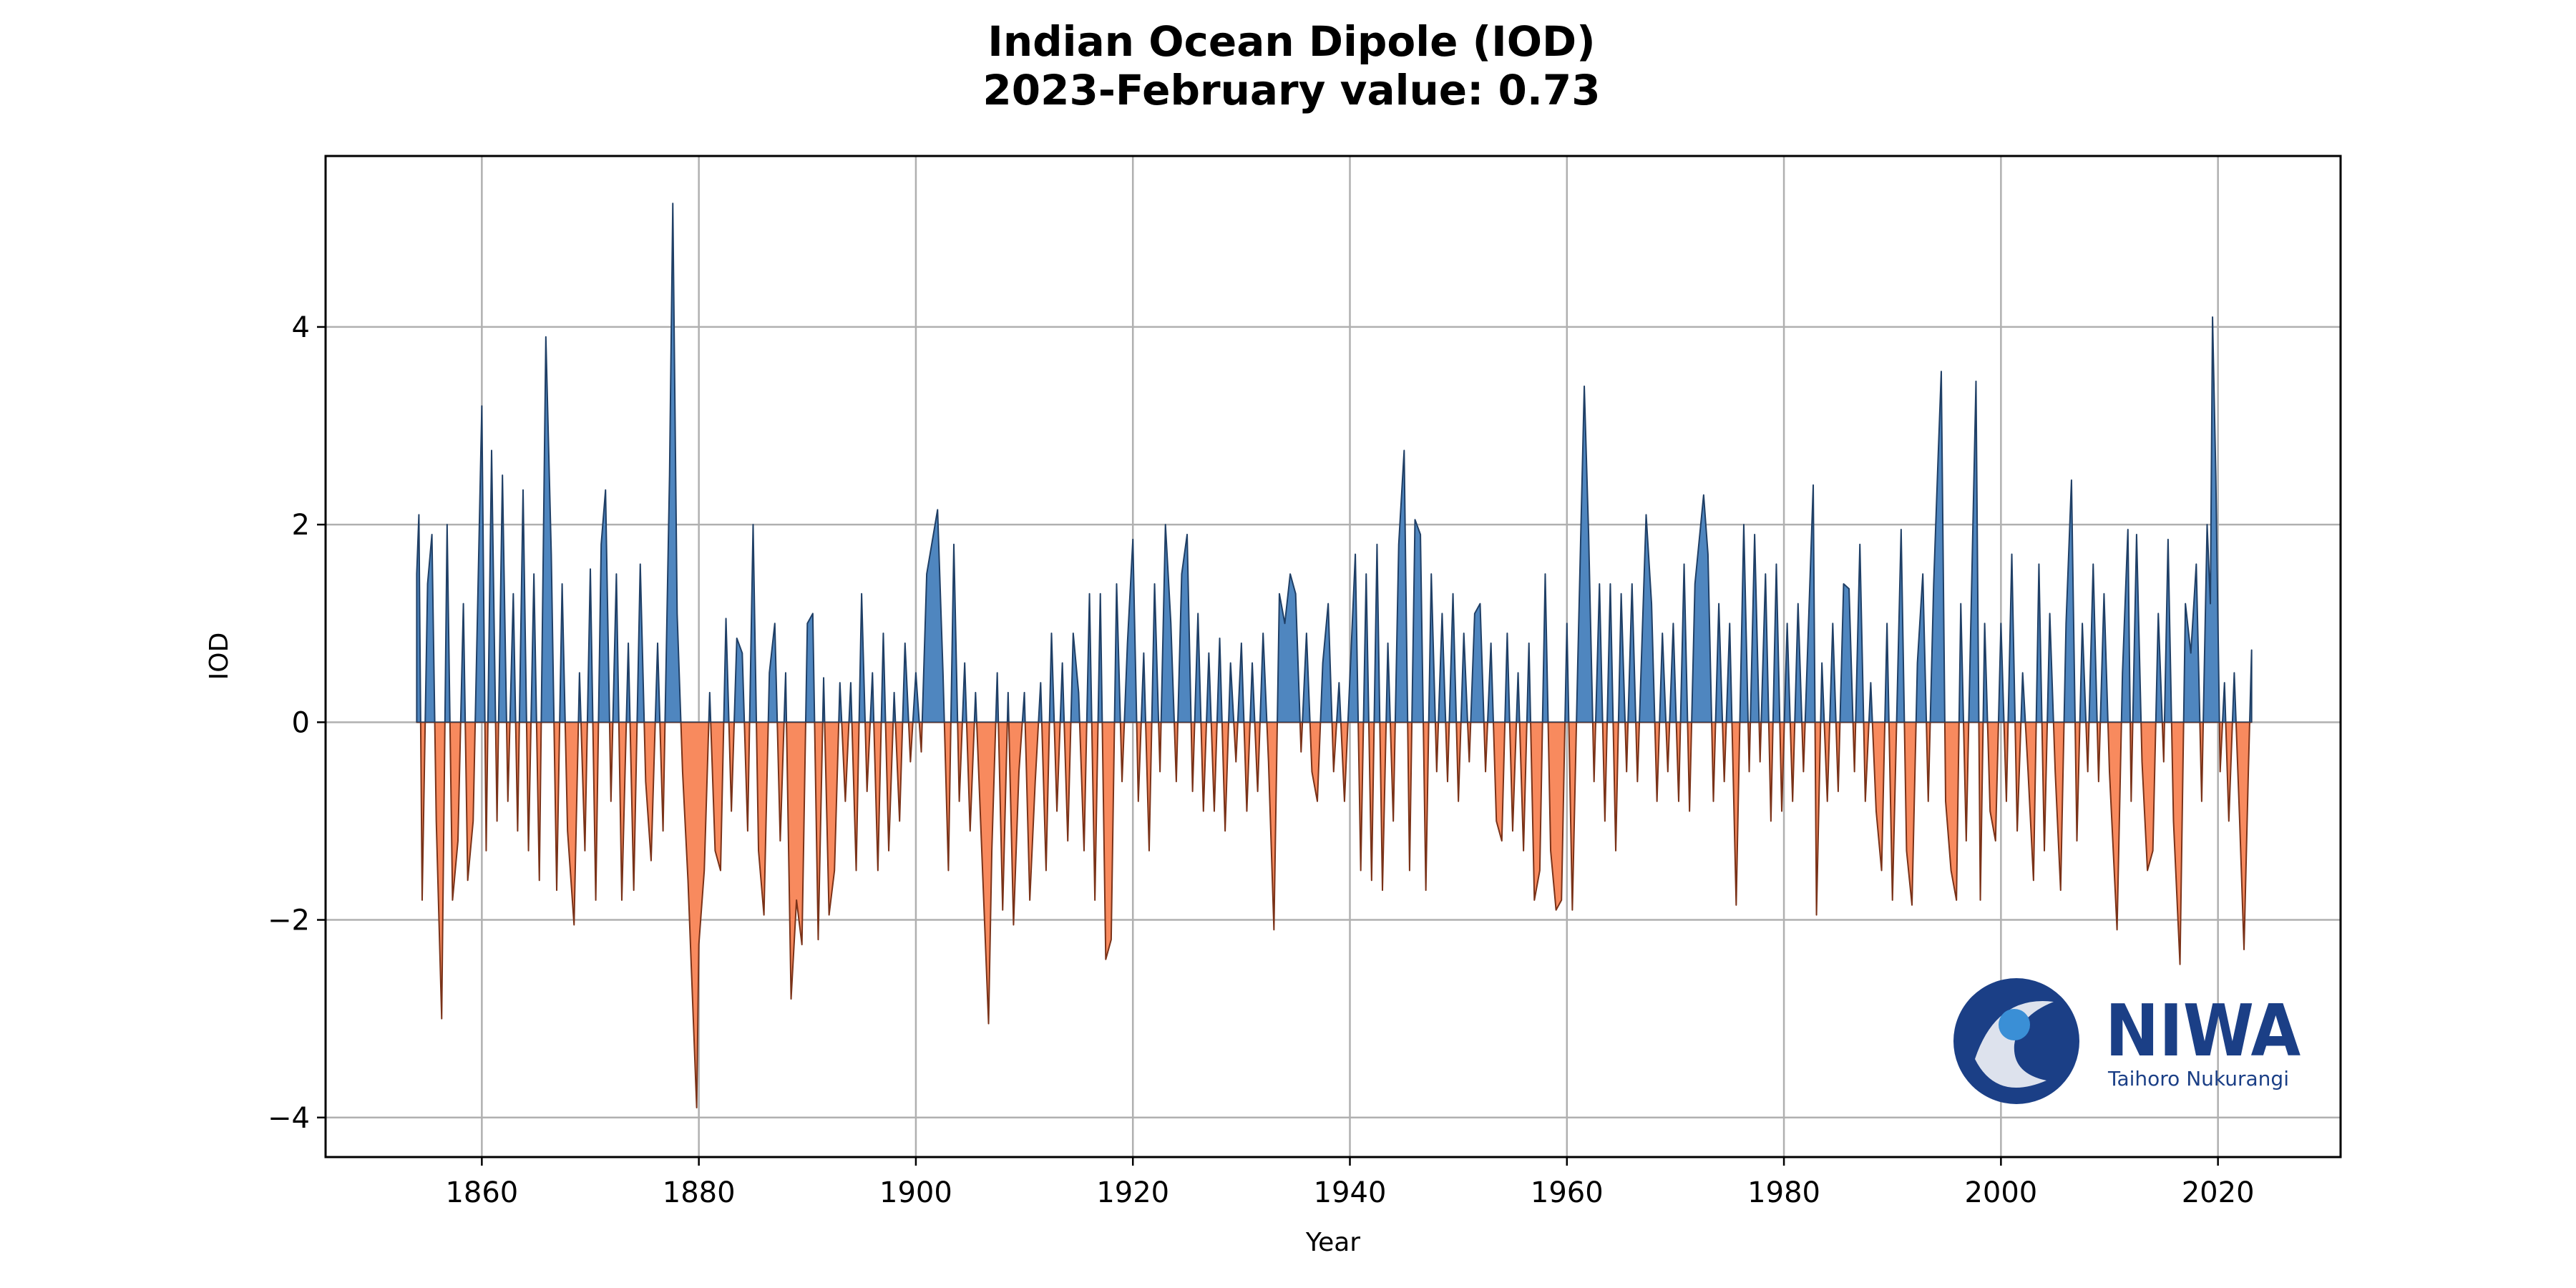 The height and width of the screenshot is (1288, 2576). I want to click on y-tick-label: 0, so click(301, 722).